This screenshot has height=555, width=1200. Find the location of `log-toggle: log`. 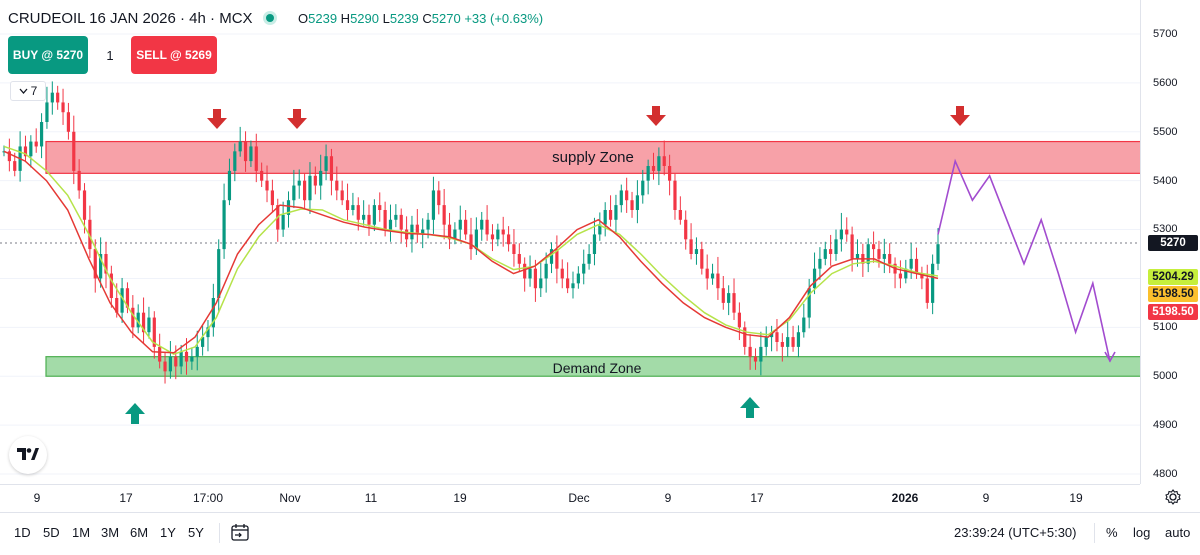

log-toggle: log is located at coordinates (1142, 532).